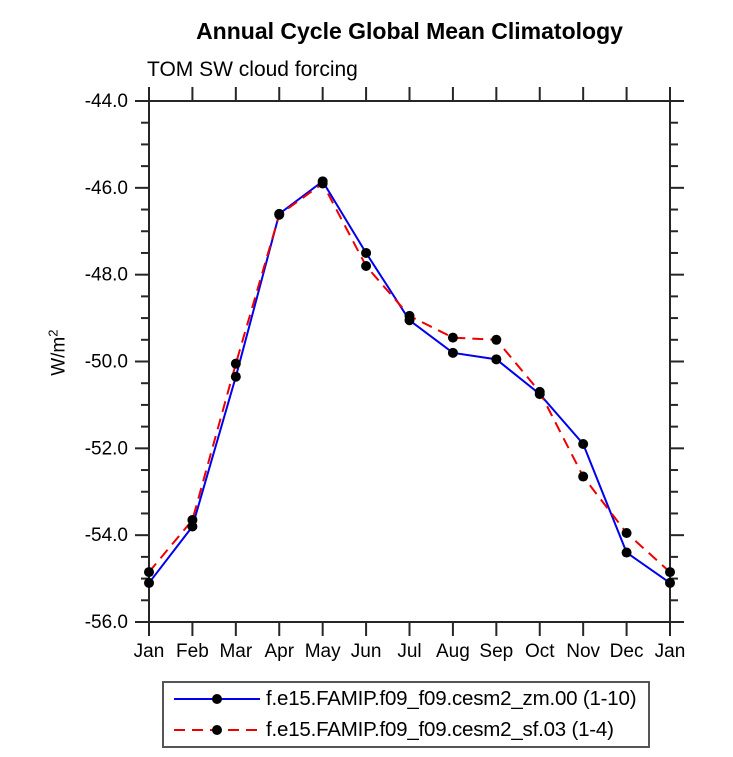  I want to click on x-tick-label: Mar, so click(235, 651).